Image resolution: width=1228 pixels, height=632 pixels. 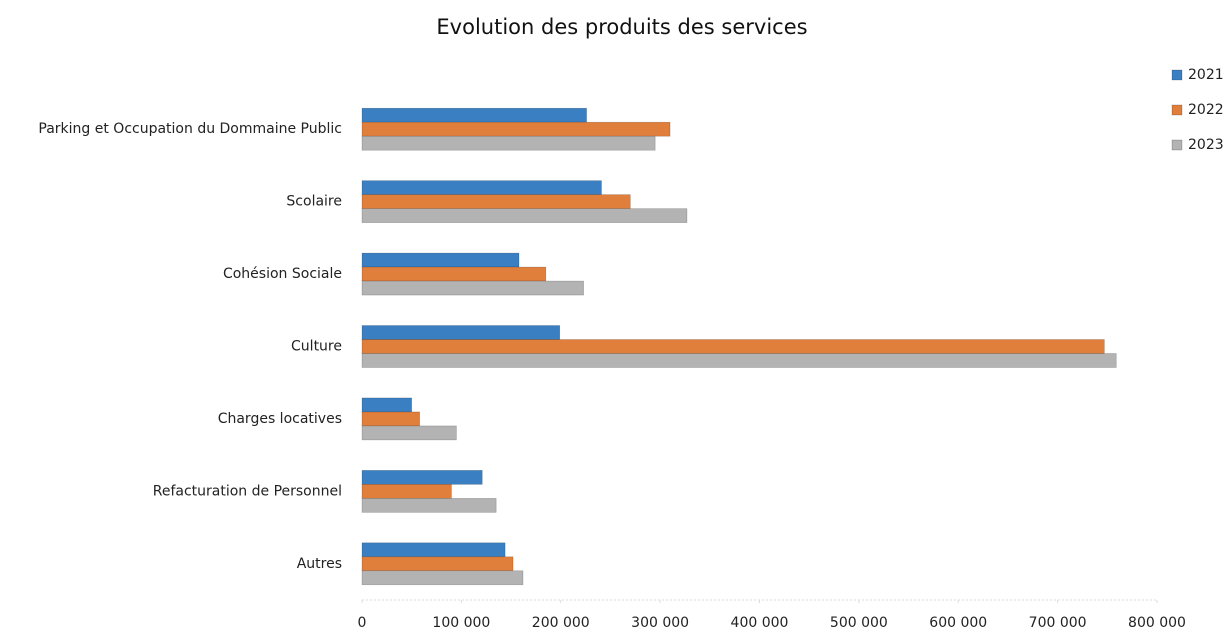 I want to click on y-tick-label: Cohésion Sociale, so click(x=282, y=274).